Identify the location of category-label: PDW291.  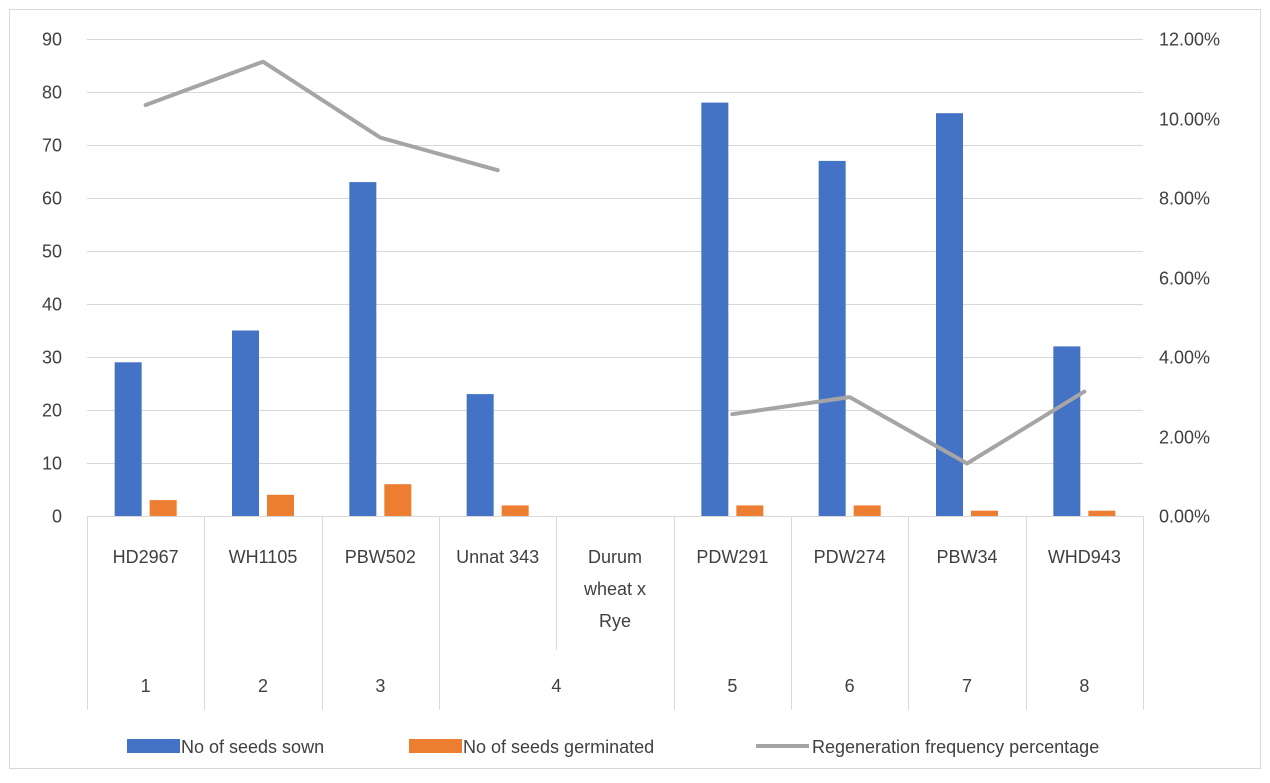
(732, 557).